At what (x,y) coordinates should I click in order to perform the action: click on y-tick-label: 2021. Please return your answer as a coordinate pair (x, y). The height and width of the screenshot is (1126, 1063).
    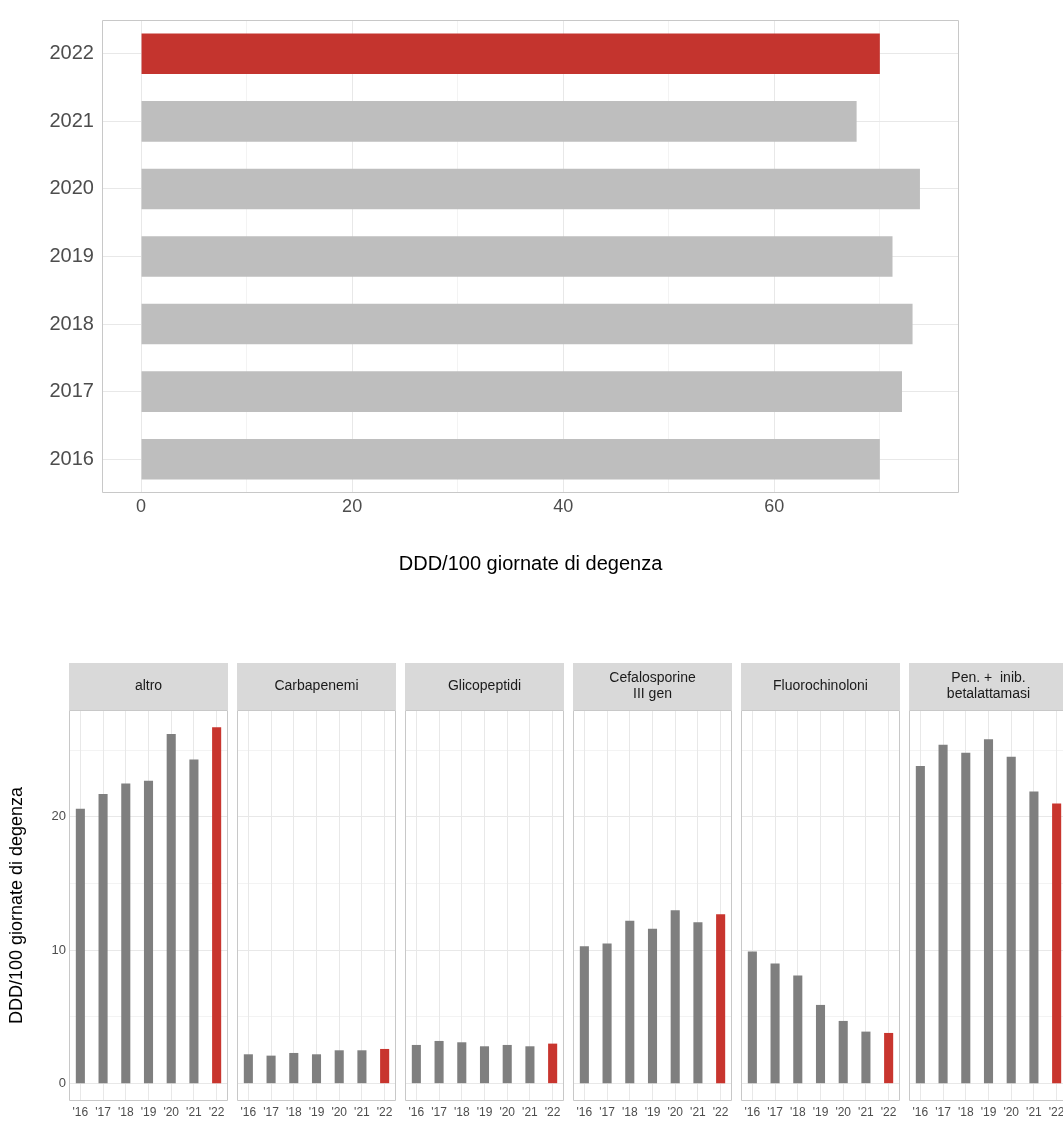
    Looking at the image, I should click on (71, 119).